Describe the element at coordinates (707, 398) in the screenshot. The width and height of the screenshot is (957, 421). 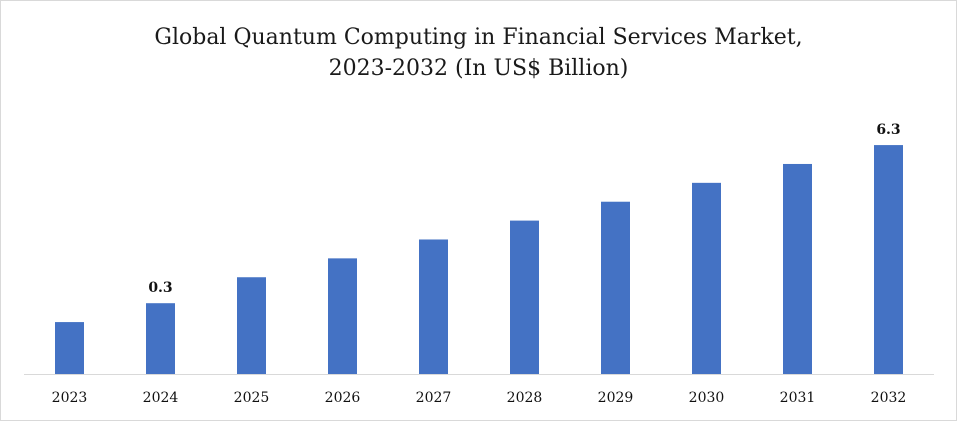
I see `x-tick-label-2030: 2030` at that location.